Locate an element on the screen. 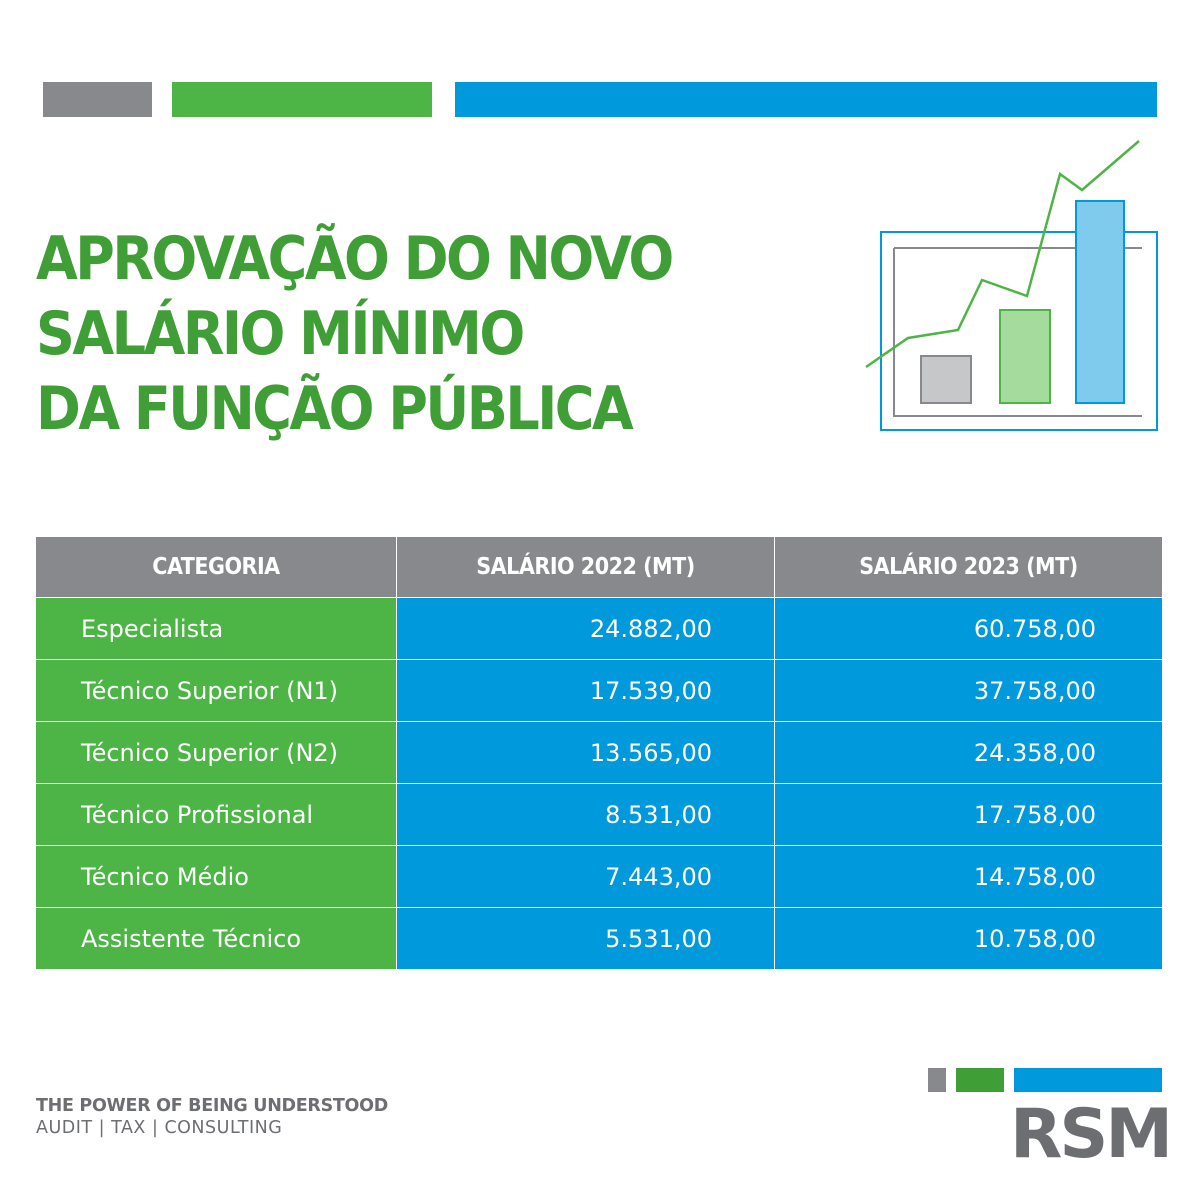 The width and height of the screenshot is (1200, 1200). decorative-bar-green is located at coordinates (302, 99).